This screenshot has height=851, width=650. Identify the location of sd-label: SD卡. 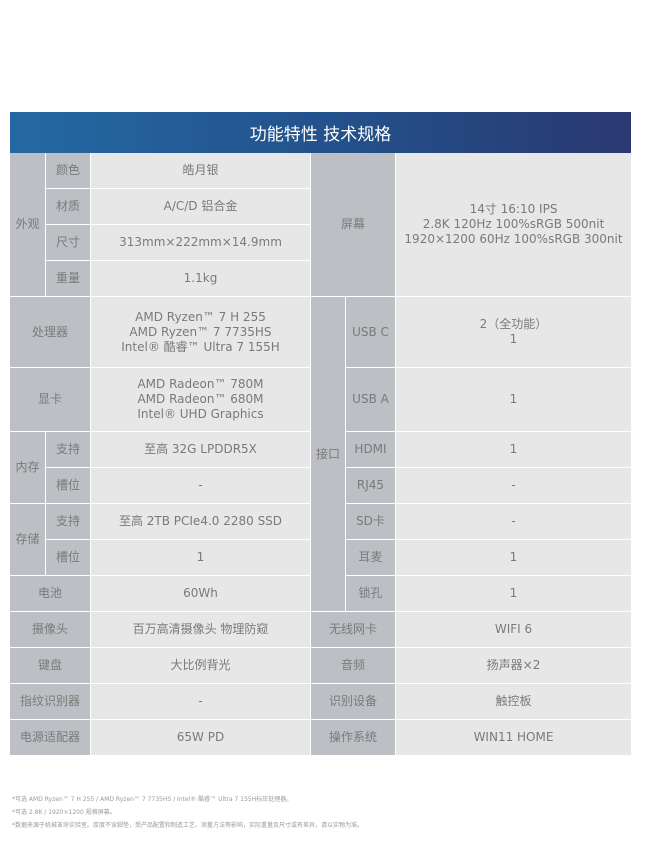
(370, 521).